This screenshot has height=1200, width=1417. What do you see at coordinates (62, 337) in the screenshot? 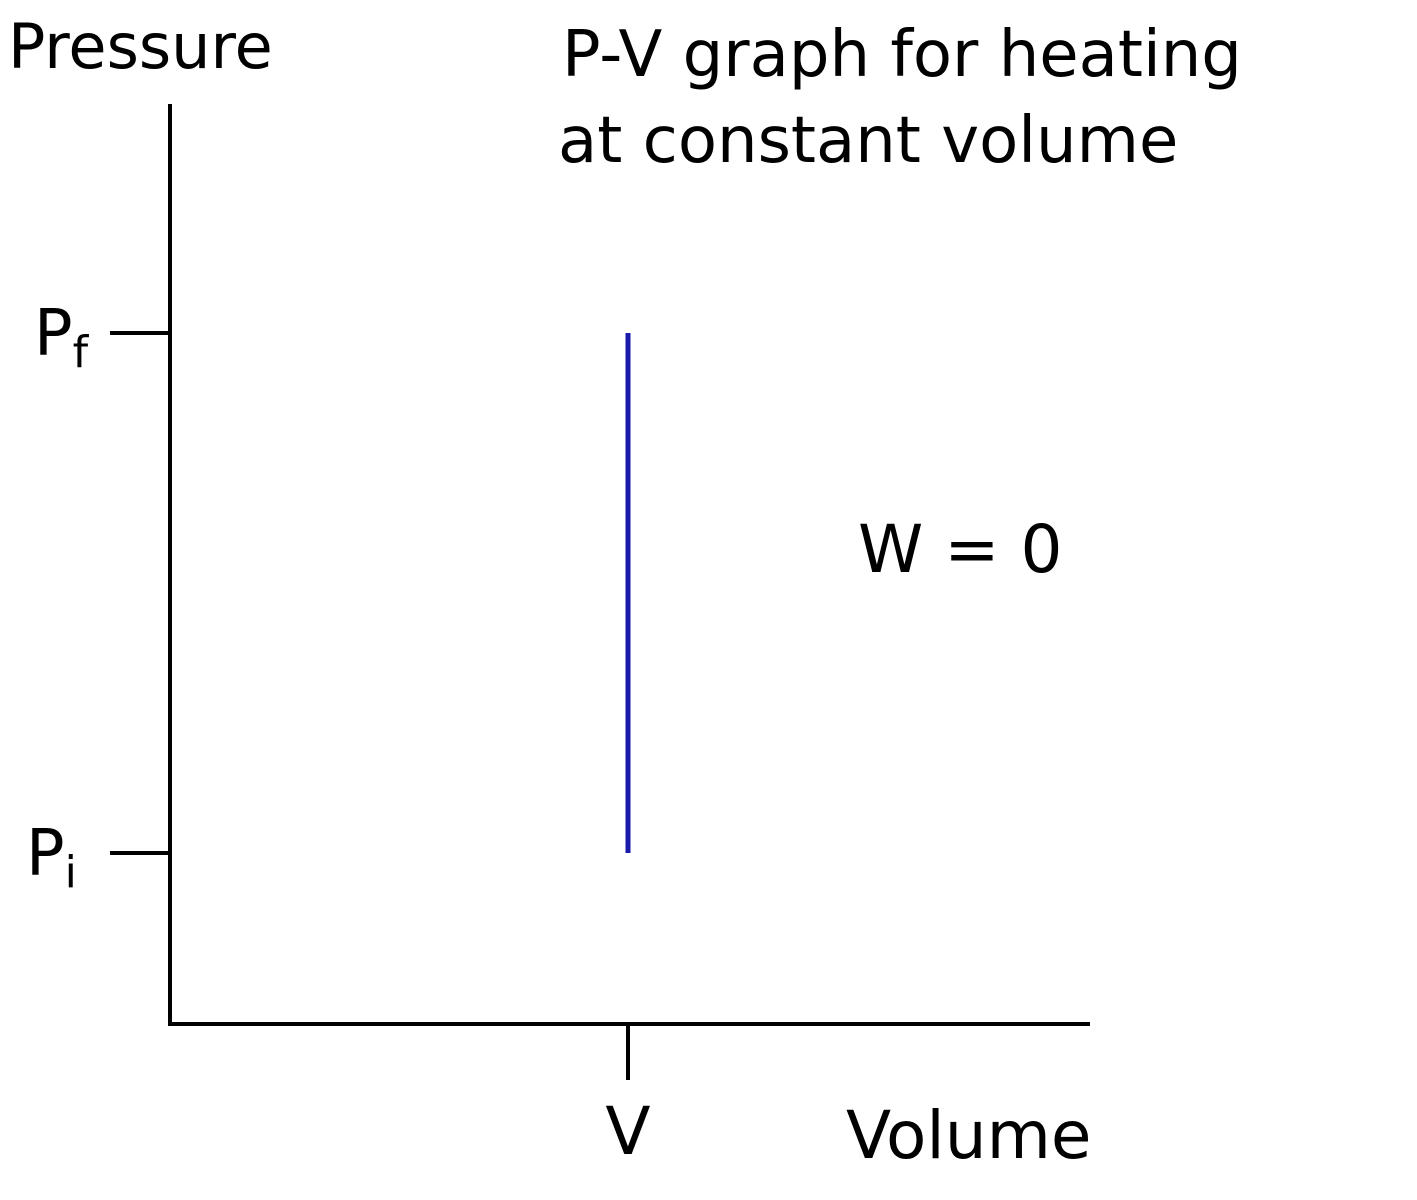
I see `y-tick-label-f: Pf` at bounding box center [62, 337].